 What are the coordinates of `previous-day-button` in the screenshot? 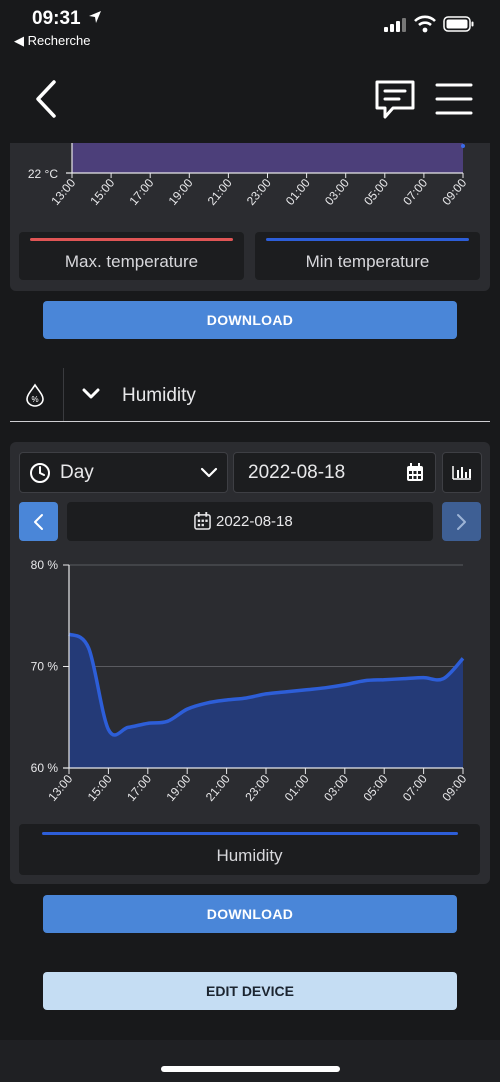 It's located at (38, 521).